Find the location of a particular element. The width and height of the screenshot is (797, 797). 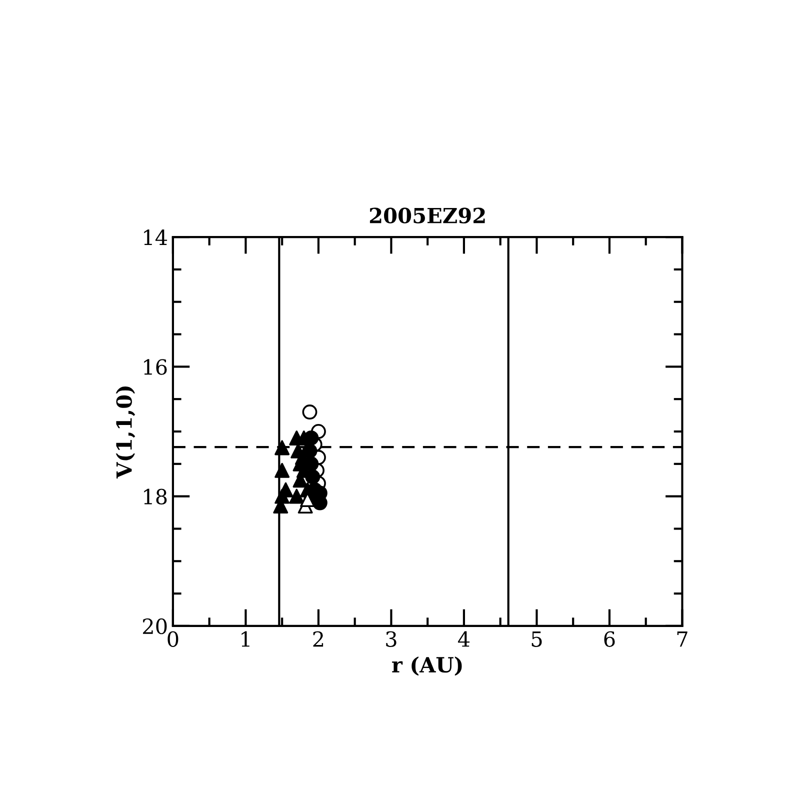

y-tick-label: 18 is located at coordinates (155, 496).